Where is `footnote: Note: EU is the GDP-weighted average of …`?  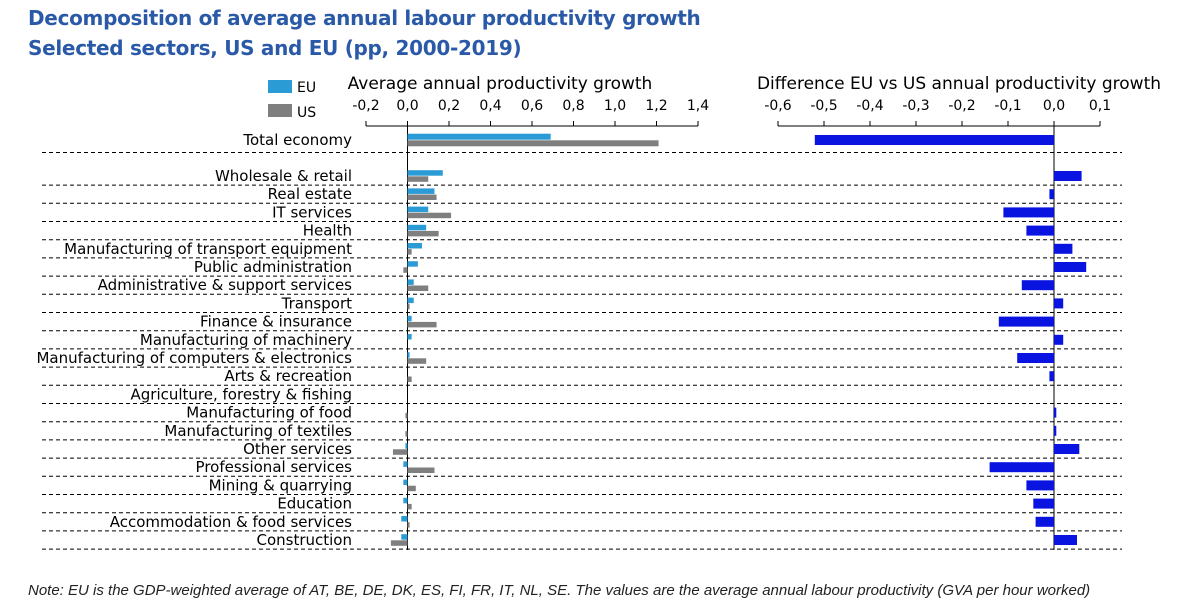
footnote: Note: EU is the GDP-weighted average of … is located at coordinates (559, 590).